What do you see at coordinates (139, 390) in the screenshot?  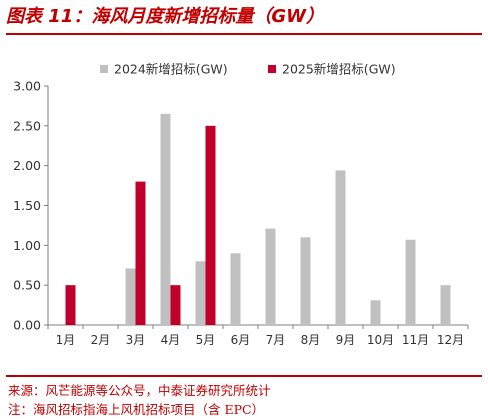 I see `source-note: 来源：风芒能源等公众号，中泰证券研究所统计` at bounding box center [139, 390].